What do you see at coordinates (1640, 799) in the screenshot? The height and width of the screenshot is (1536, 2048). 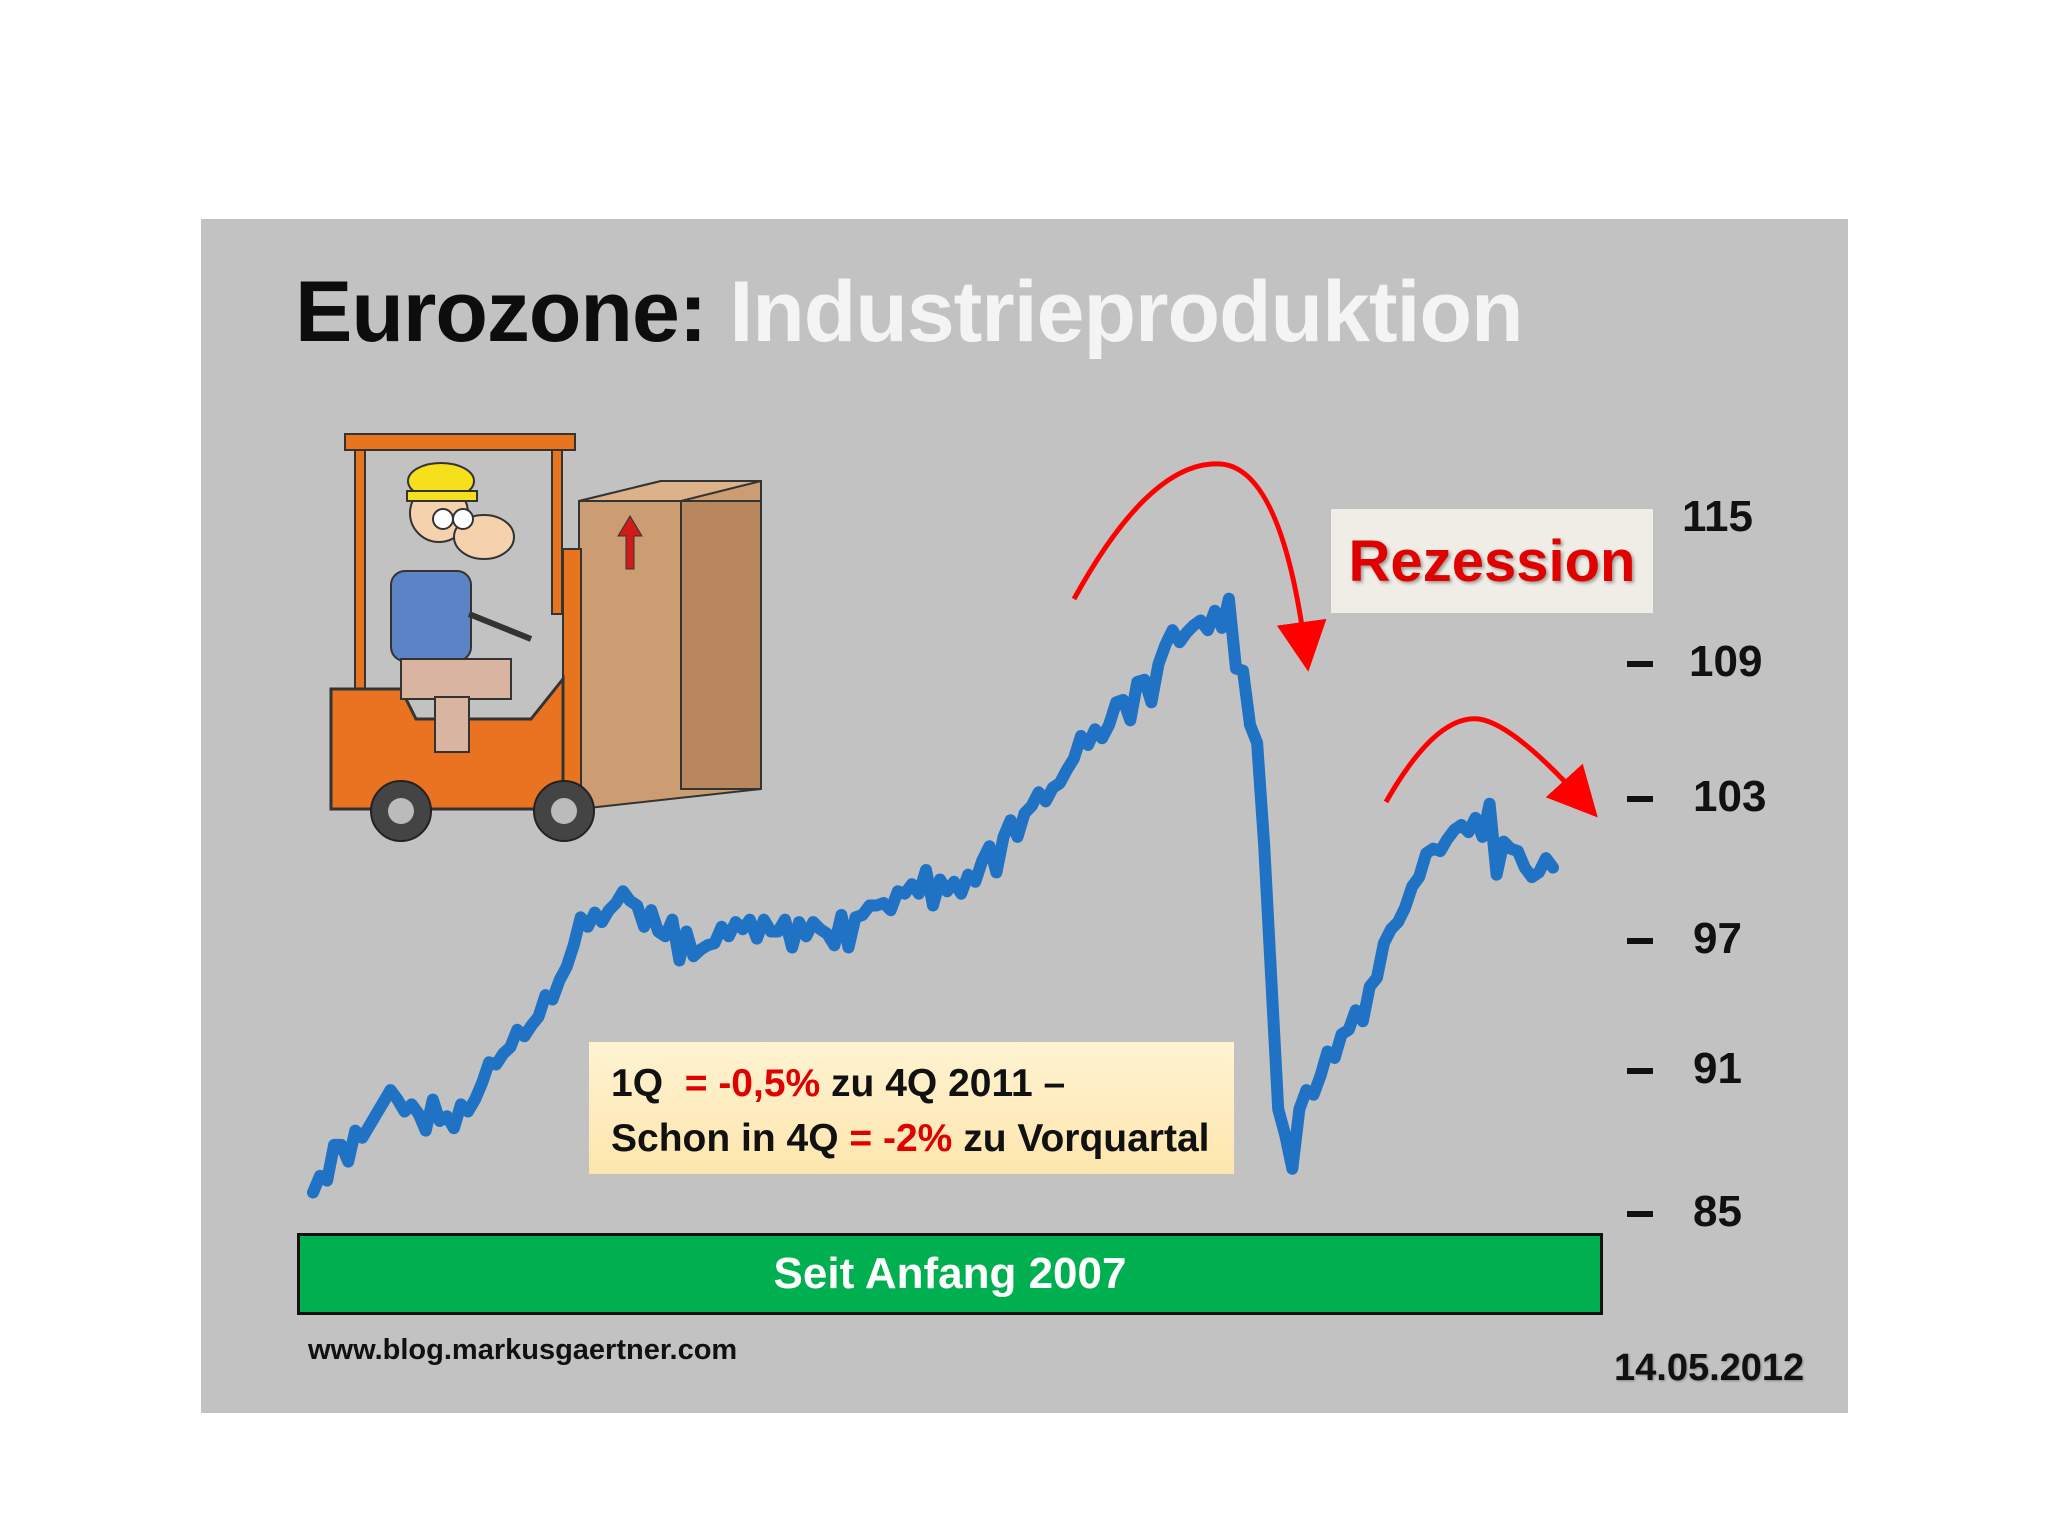 I see `y-tick-mark` at bounding box center [1640, 799].